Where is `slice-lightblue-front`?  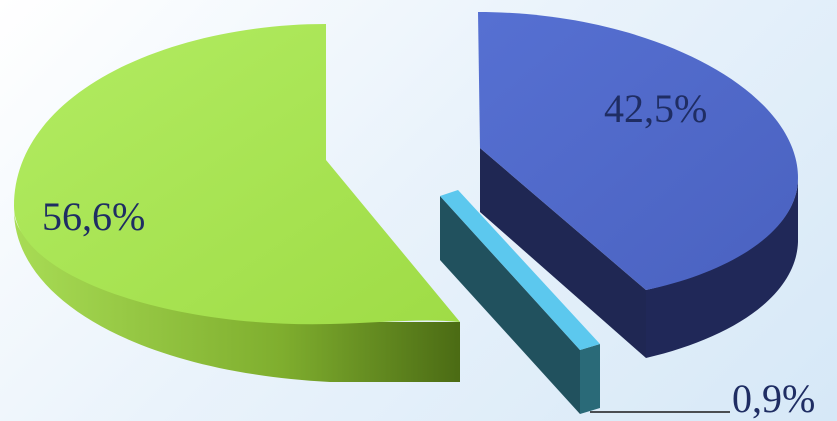 slice-lightblue-front is located at coordinates (510, 305).